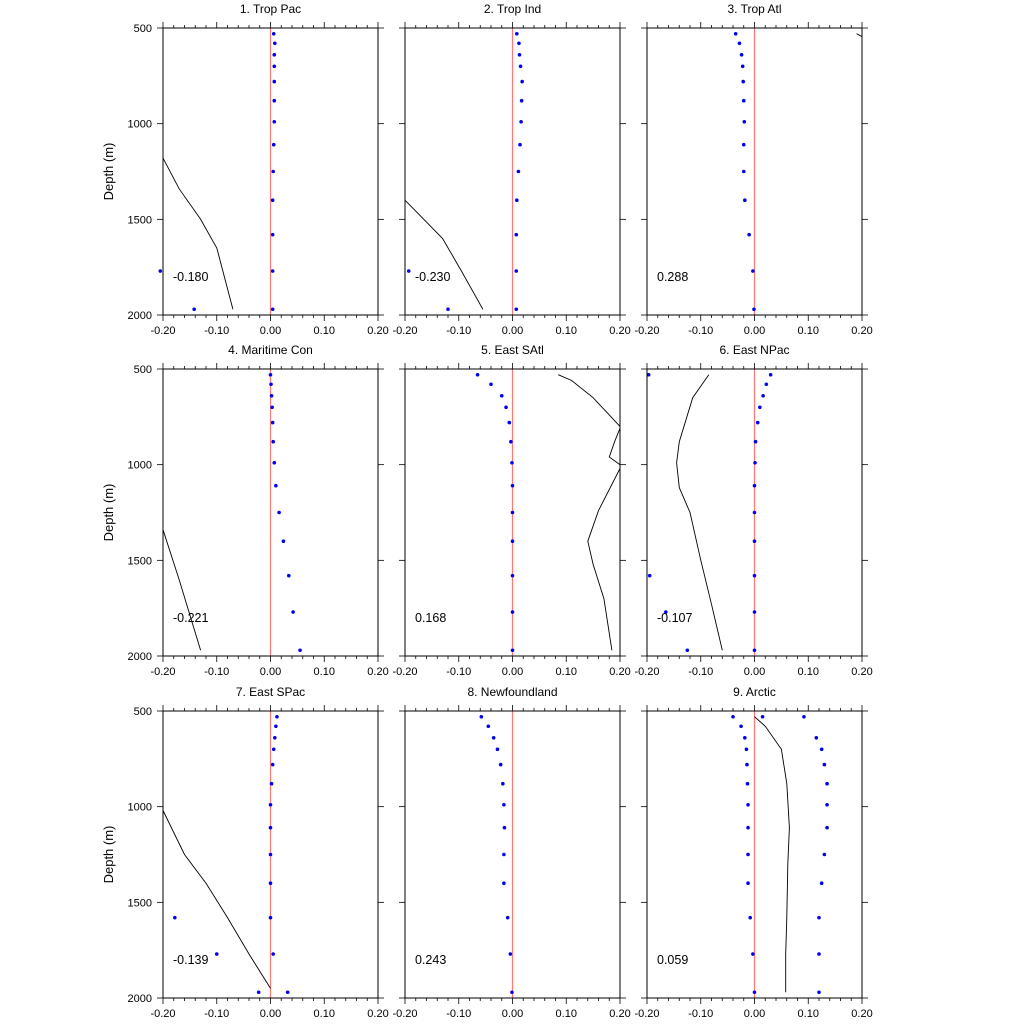 The image size is (1024, 1024). Describe the element at coordinates (674, 618) in the screenshot. I see `correlation-value: -0.107` at that location.